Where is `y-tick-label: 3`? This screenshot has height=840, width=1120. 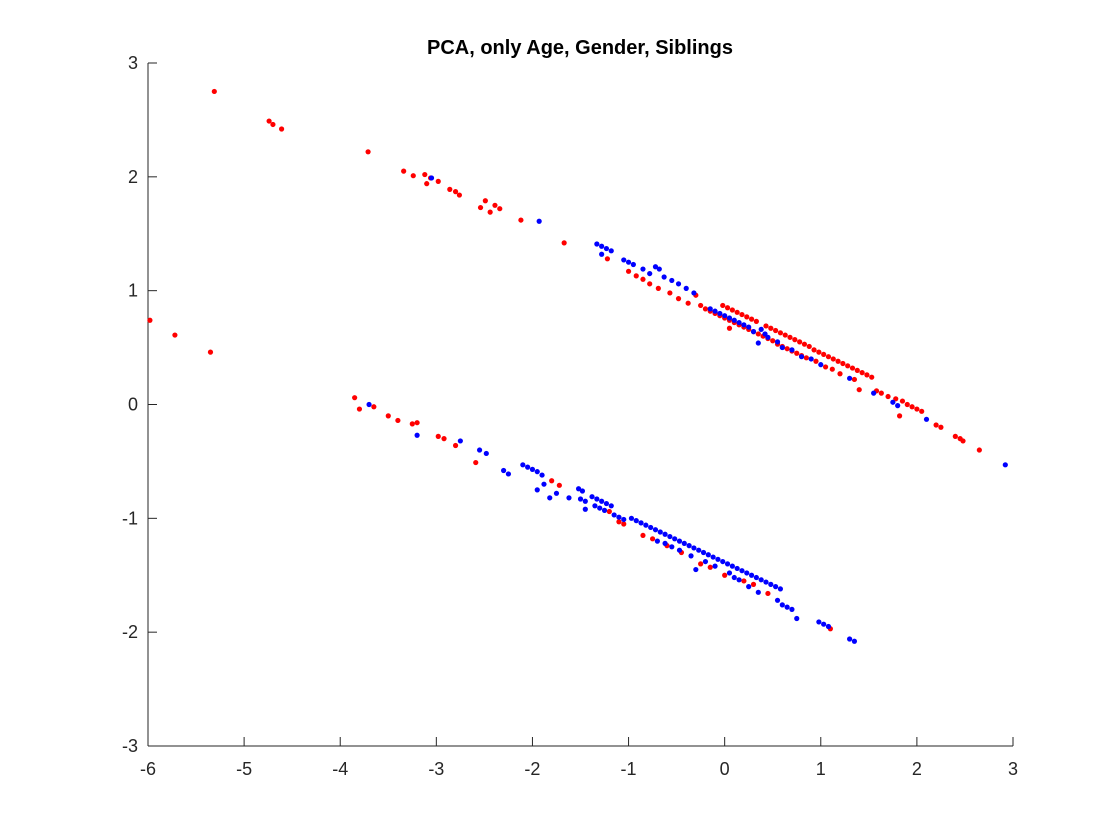 y-tick-label: 3 is located at coordinates (133, 63).